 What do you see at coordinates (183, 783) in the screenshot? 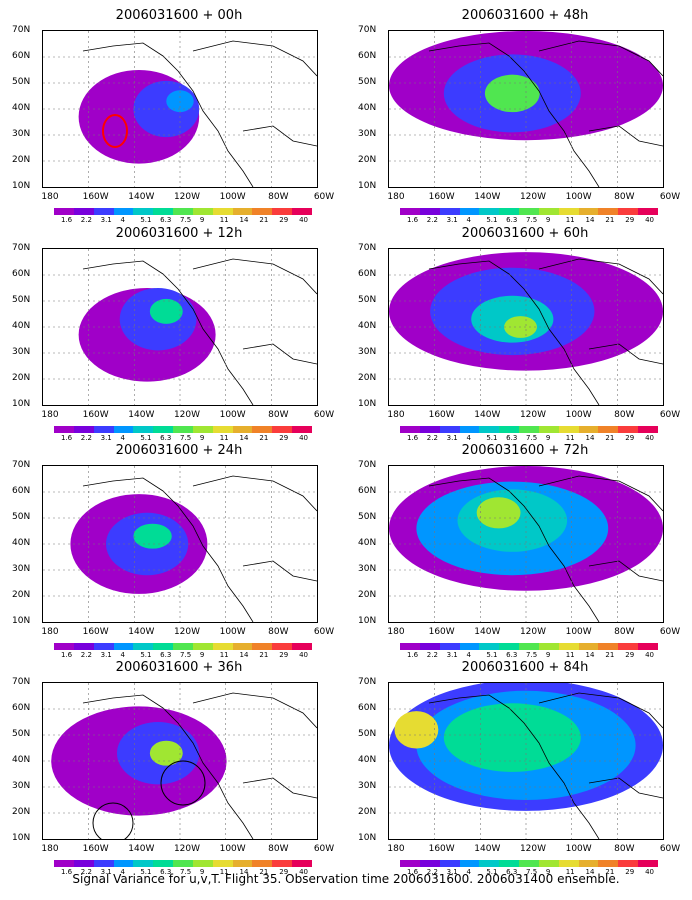
I see `target-circle` at bounding box center [183, 783].